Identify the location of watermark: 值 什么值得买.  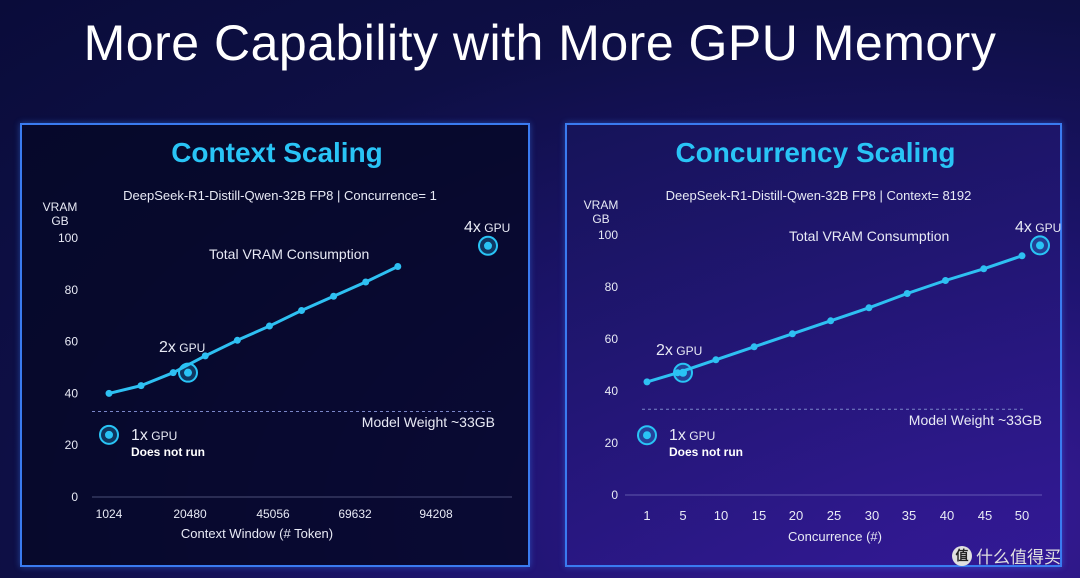
(1006, 555).